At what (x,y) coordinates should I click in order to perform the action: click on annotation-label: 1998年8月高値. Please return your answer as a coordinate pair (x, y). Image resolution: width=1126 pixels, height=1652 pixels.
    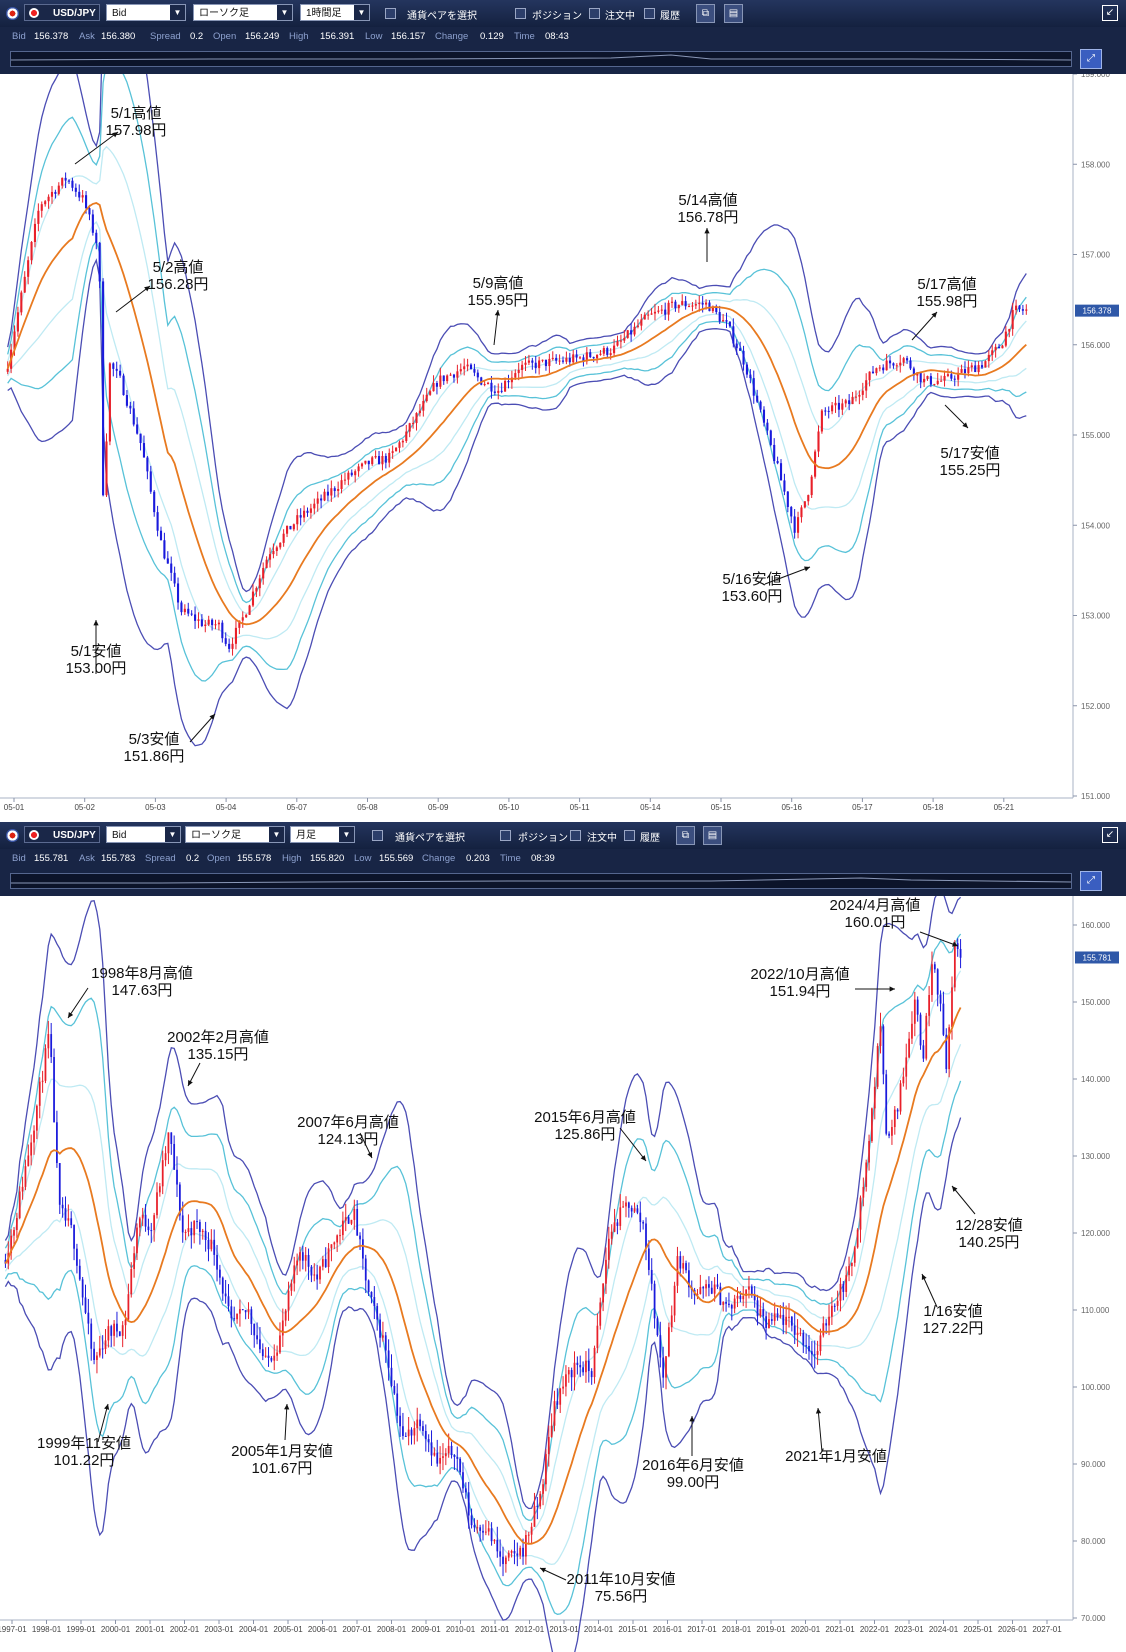
    Looking at the image, I should click on (142, 973).